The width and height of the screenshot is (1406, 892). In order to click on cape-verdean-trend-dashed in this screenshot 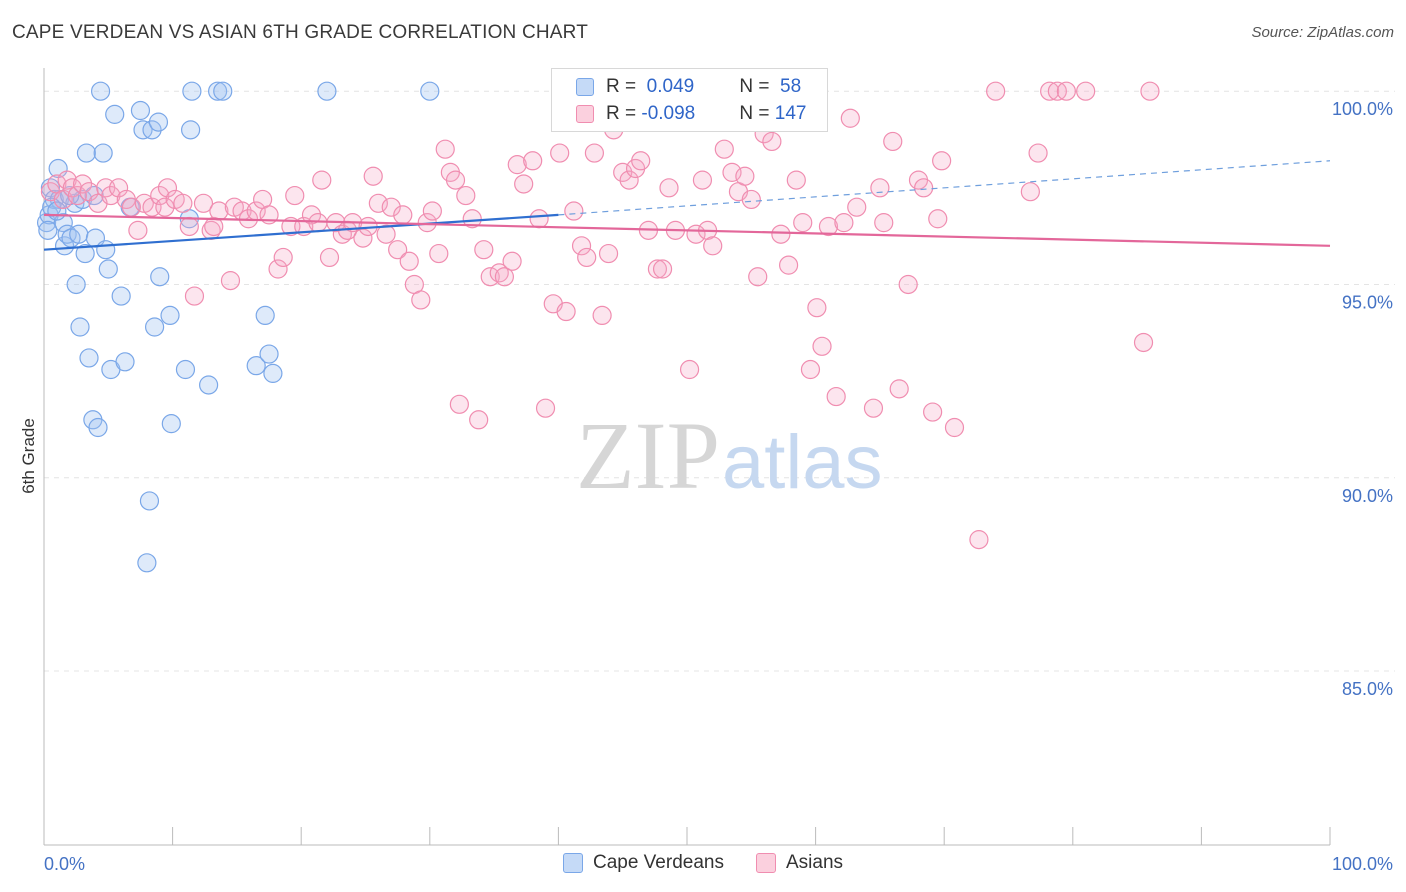, I will do `click(944, 188)`.